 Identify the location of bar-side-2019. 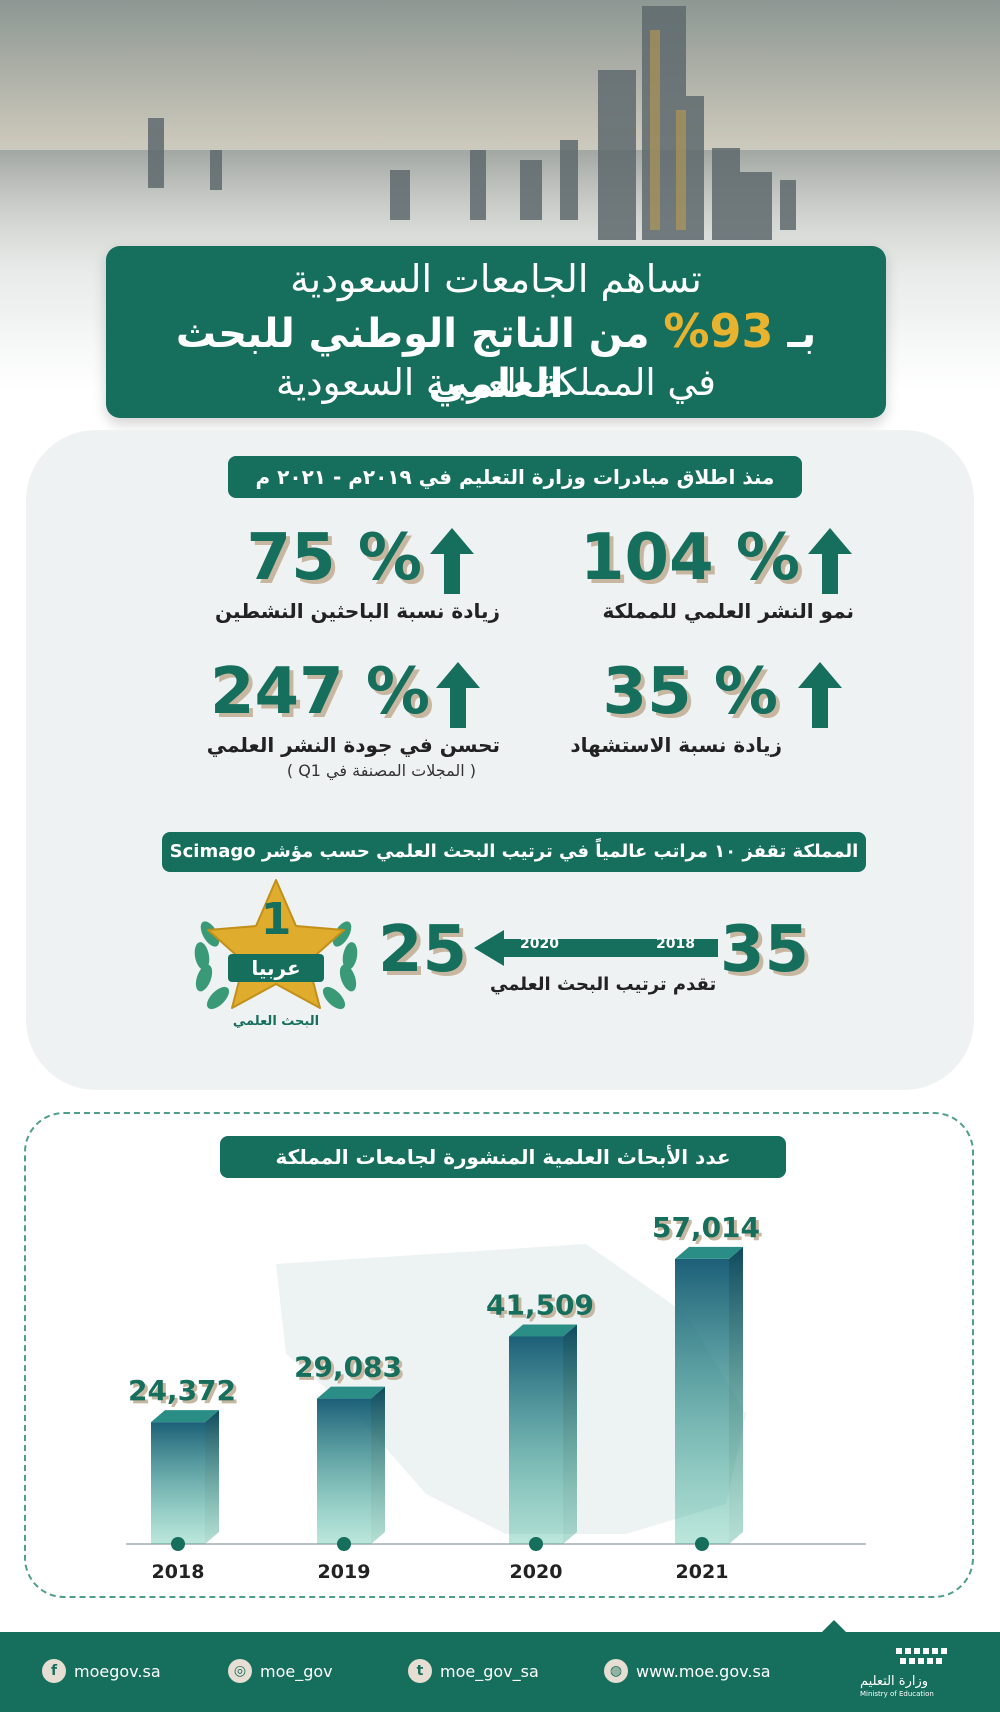
(378, 1465).